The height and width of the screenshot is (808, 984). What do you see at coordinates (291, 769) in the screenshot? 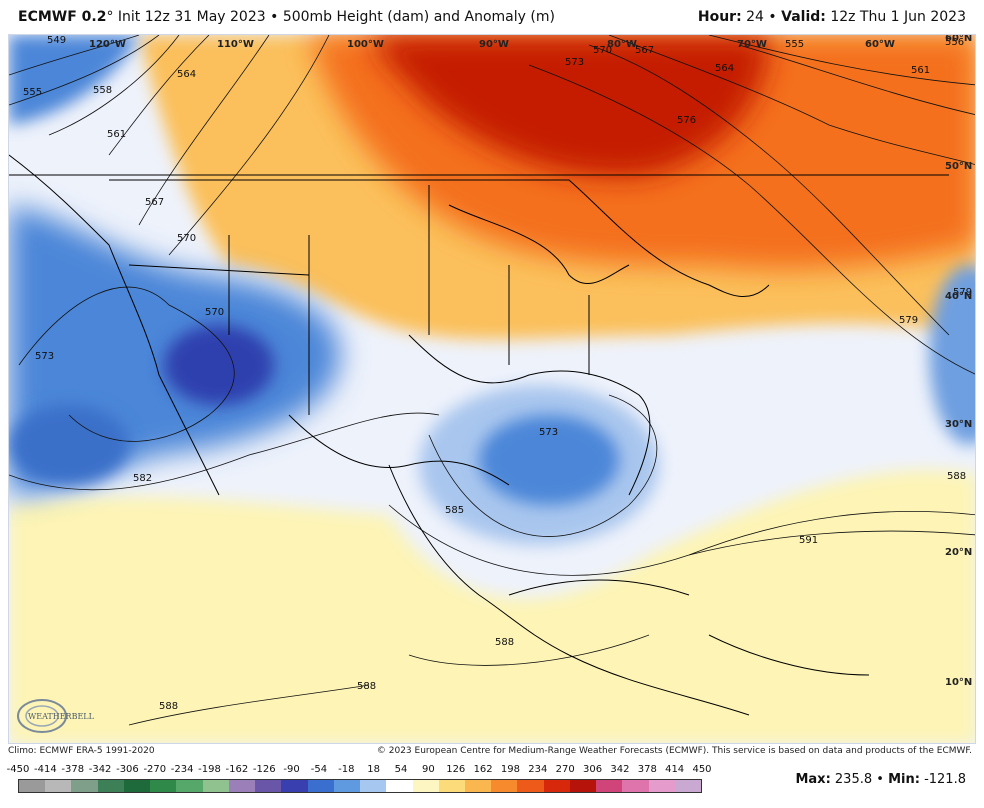
I see `legend-tick: -90` at bounding box center [291, 769].